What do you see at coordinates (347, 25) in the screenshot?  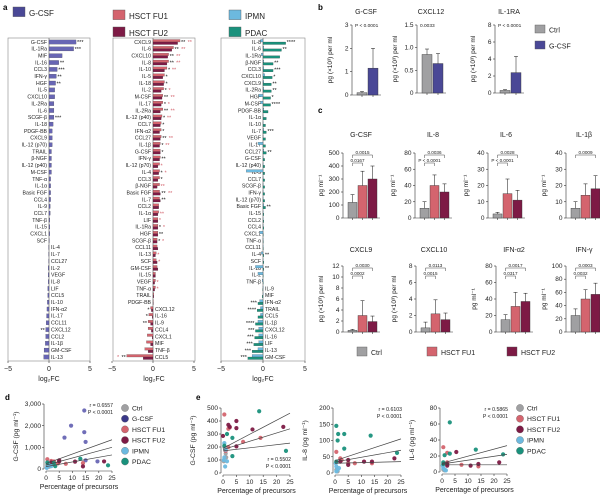 I see `y-tick-label: 3` at bounding box center [347, 25].